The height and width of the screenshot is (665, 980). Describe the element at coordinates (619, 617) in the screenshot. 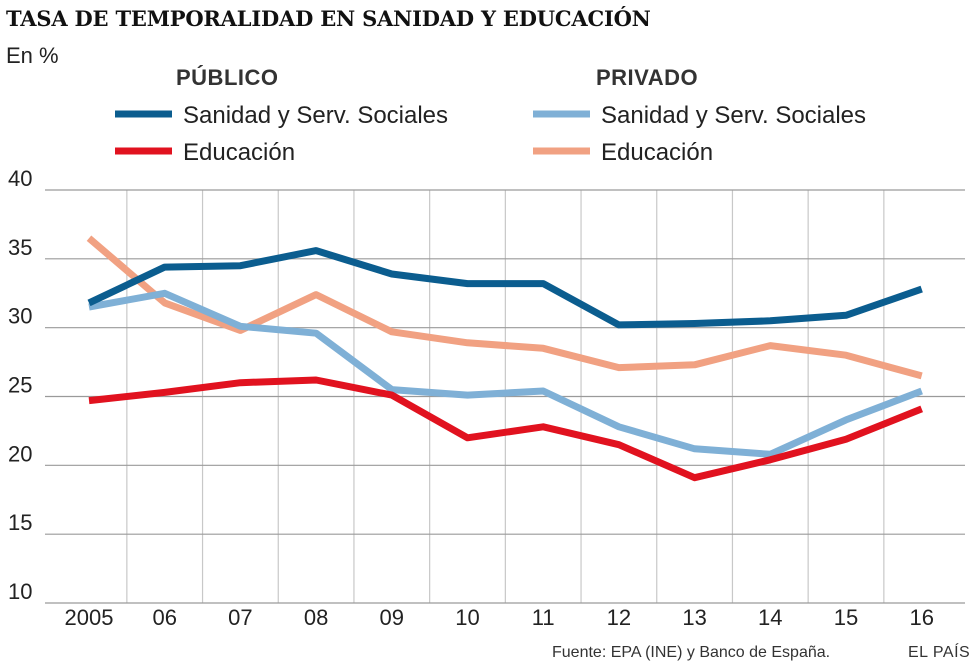

I see `x-tick-label: 12` at that location.